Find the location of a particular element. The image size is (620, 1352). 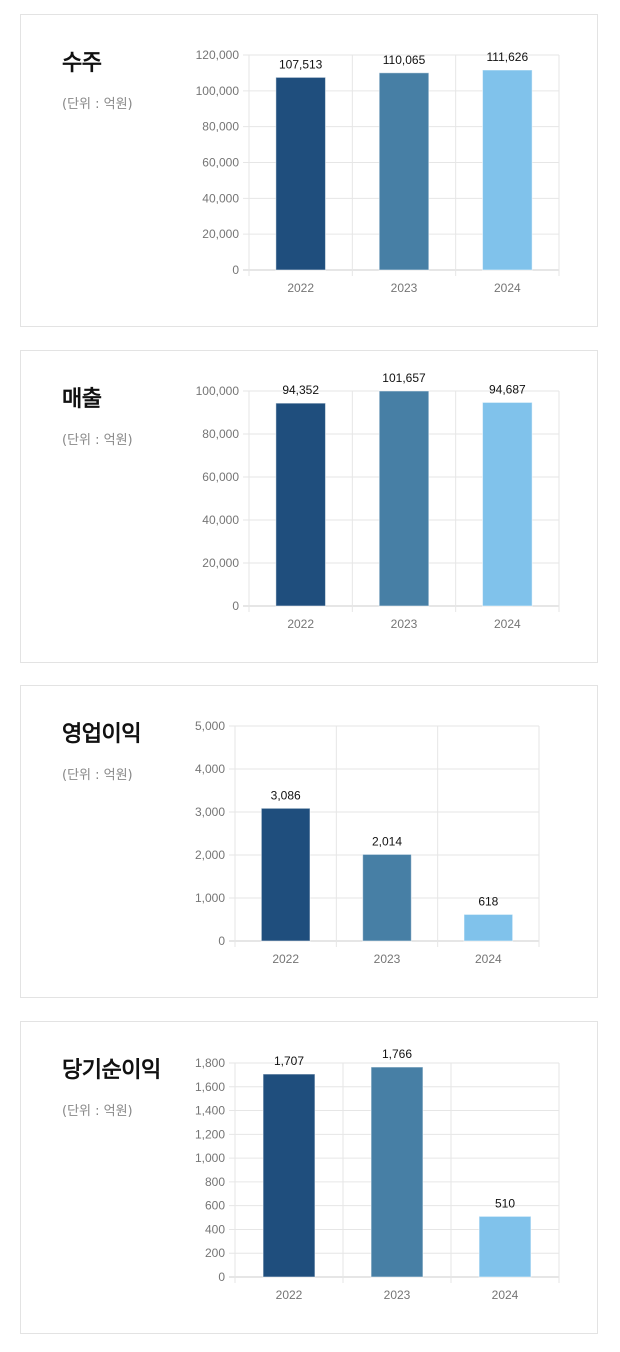

y-tick-label: 2,000 is located at coordinates (210, 855).